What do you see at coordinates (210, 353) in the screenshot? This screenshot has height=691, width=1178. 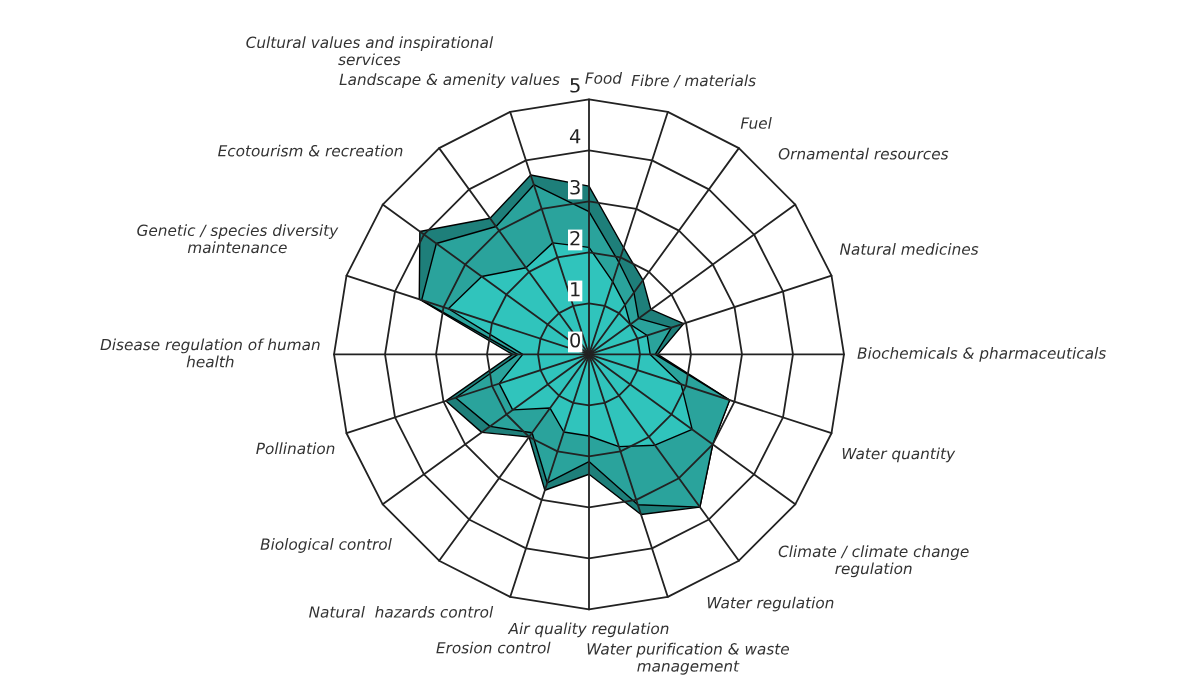 I see `spoke-label: Disease regulation of human health` at bounding box center [210, 353].